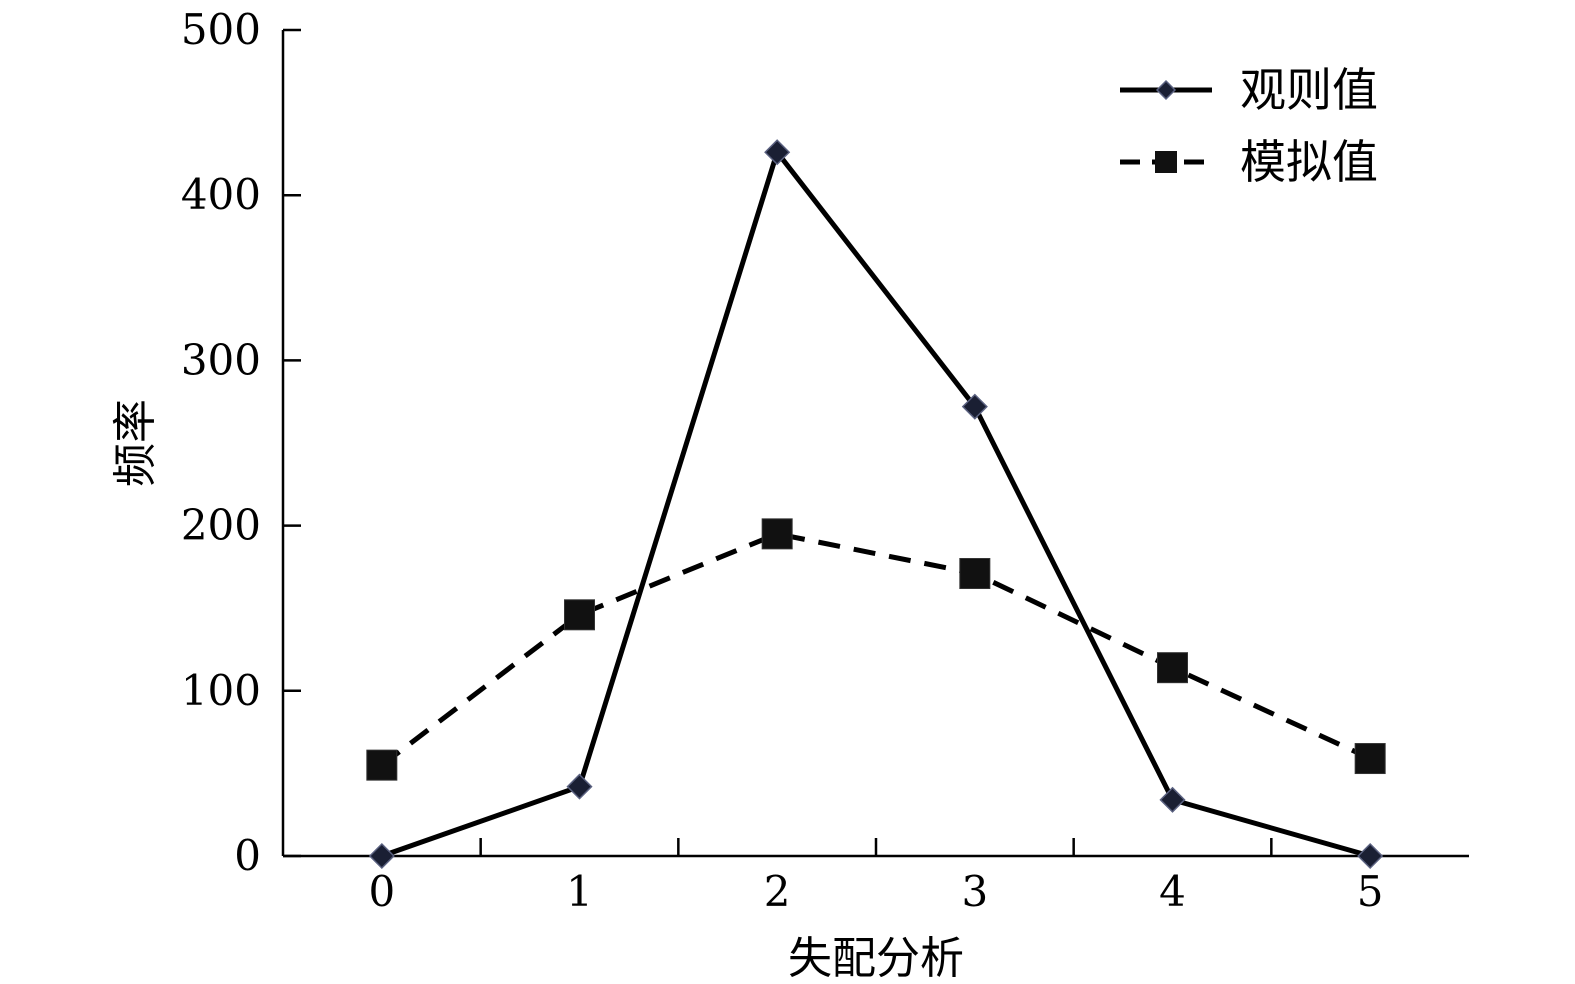  What do you see at coordinates (241, 442) in the screenshot?
I see `y-ticks: 0 100 200 300 400 500` at bounding box center [241, 442].